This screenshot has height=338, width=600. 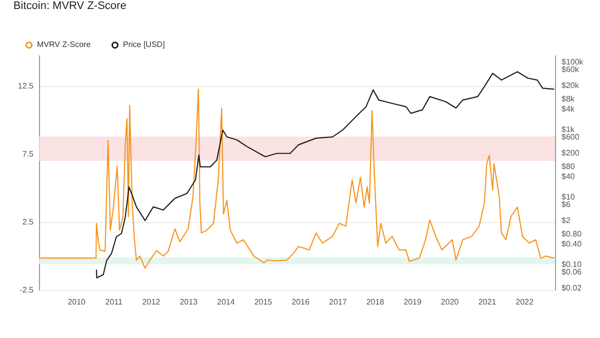 I want to click on y2-tick-label: $0.40, so click(x=572, y=244).